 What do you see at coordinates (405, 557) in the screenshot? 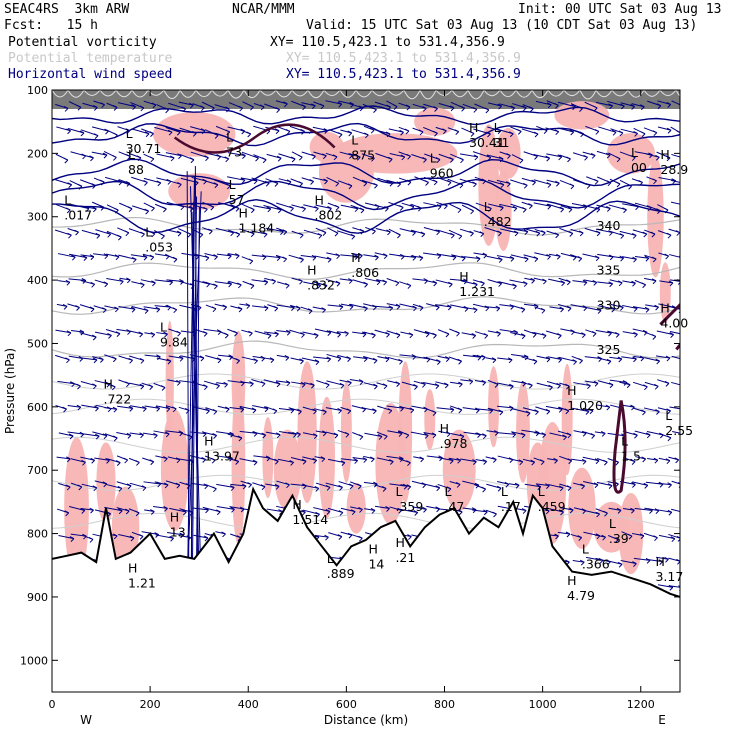
I see `extremum-value-label: .21` at bounding box center [405, 557].